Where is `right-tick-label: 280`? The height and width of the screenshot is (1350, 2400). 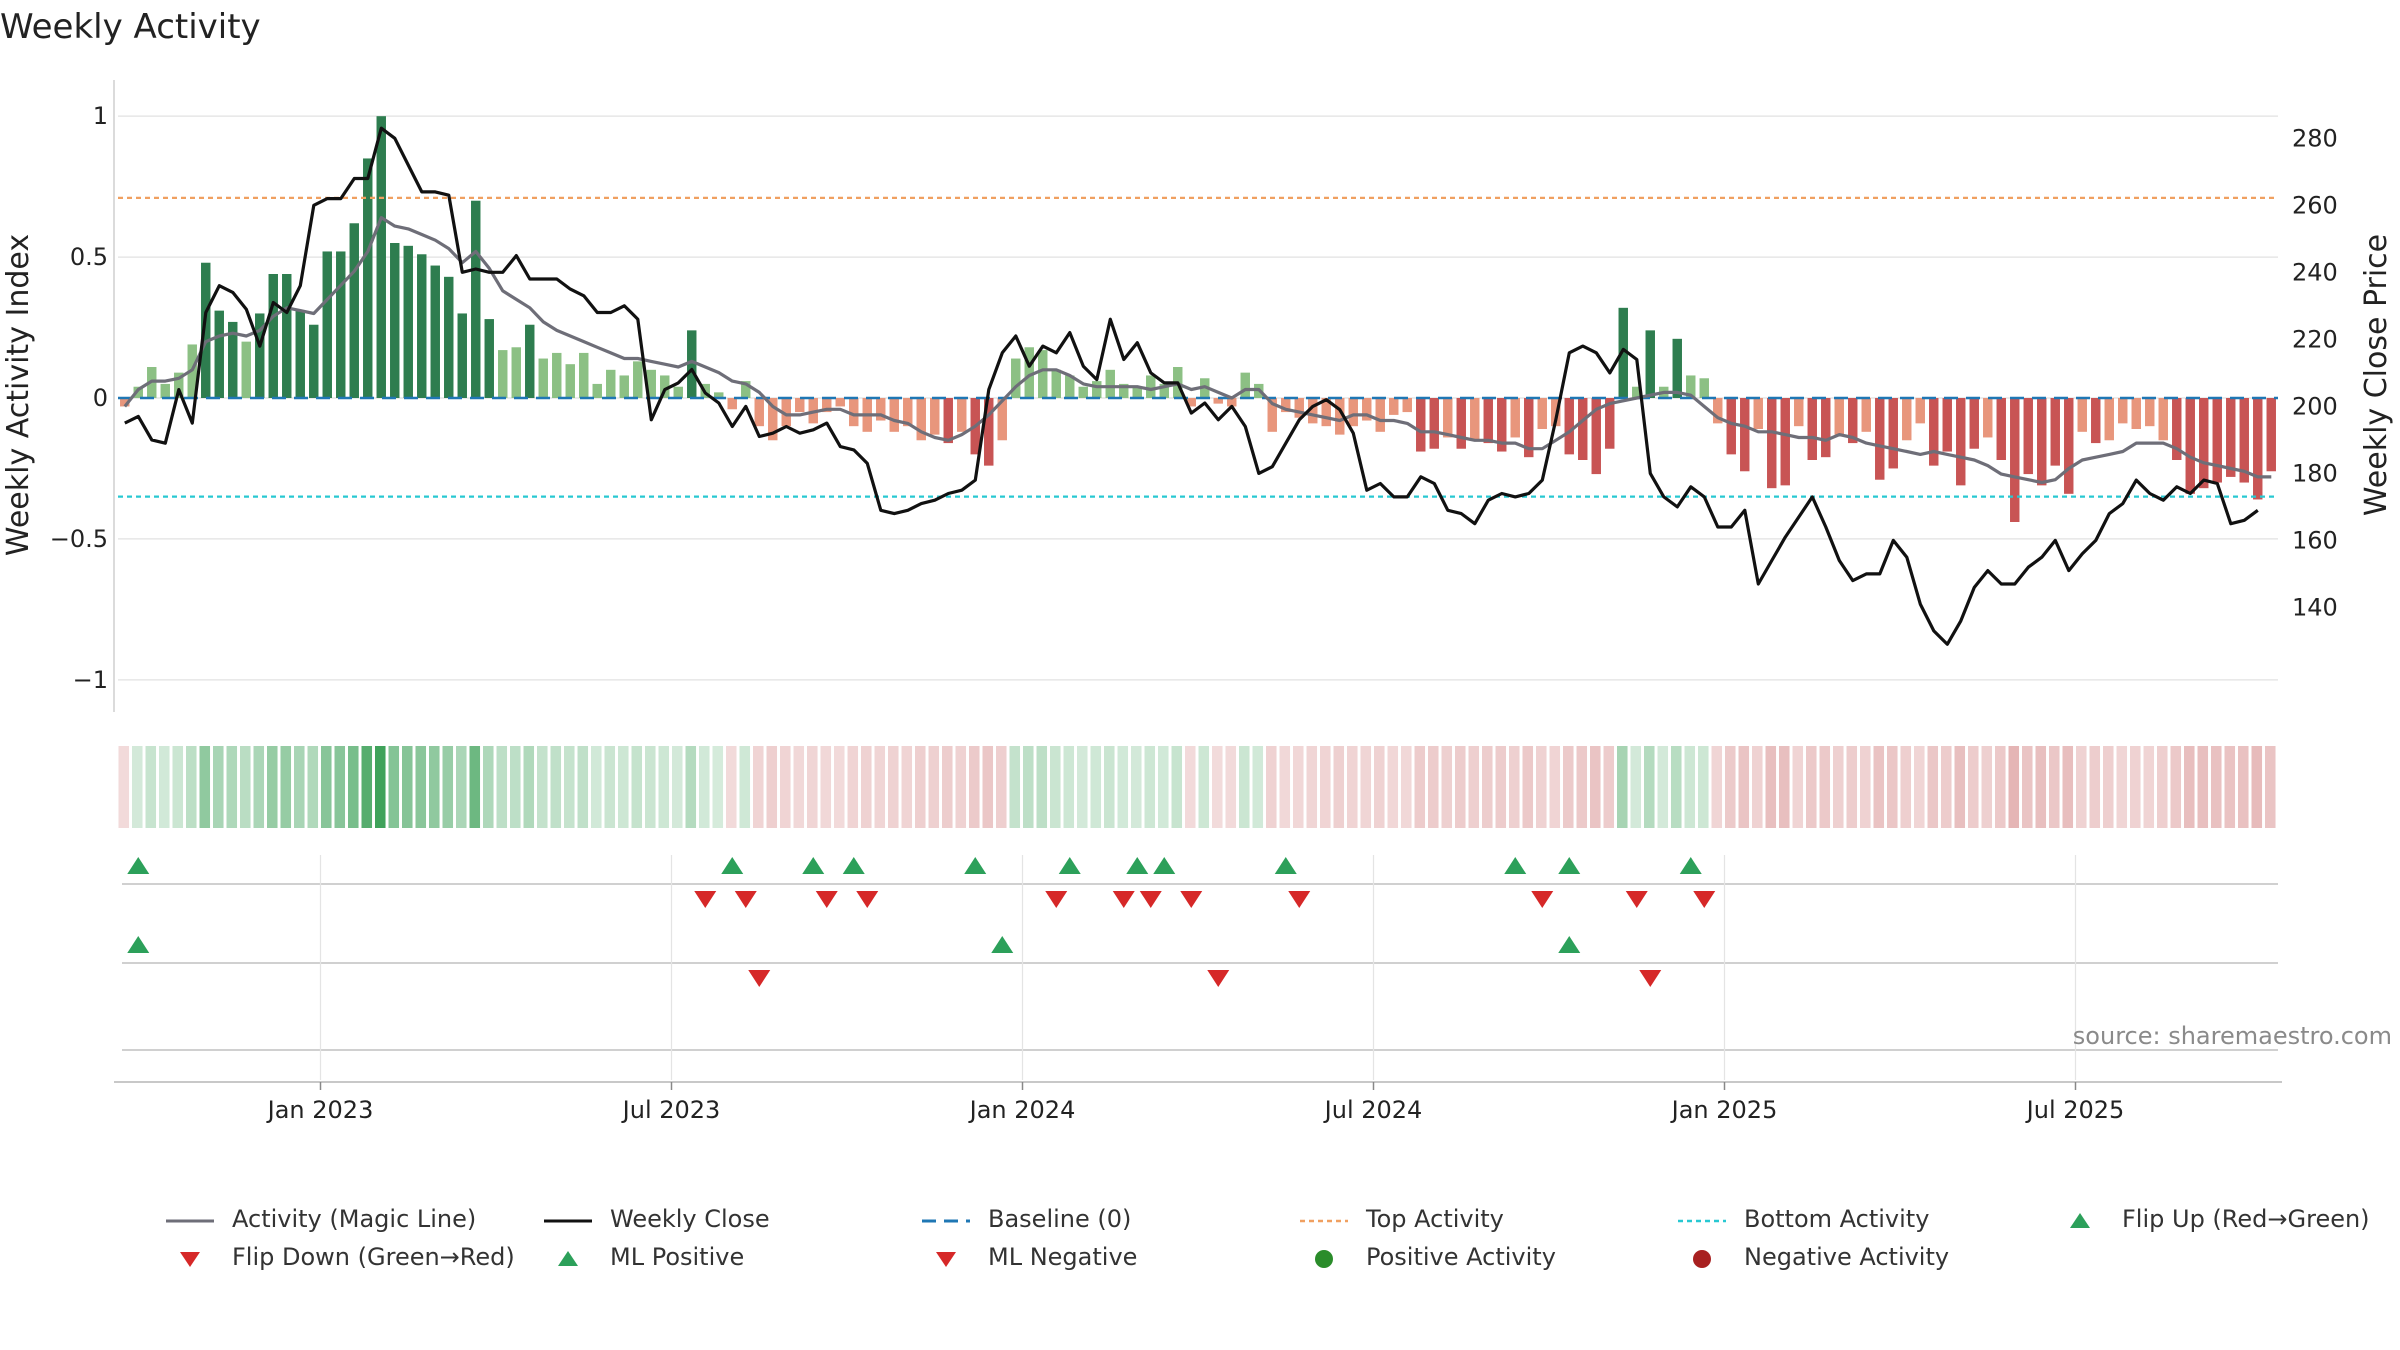
right-tick-label: 280 is located at coordinates (2315, 138).